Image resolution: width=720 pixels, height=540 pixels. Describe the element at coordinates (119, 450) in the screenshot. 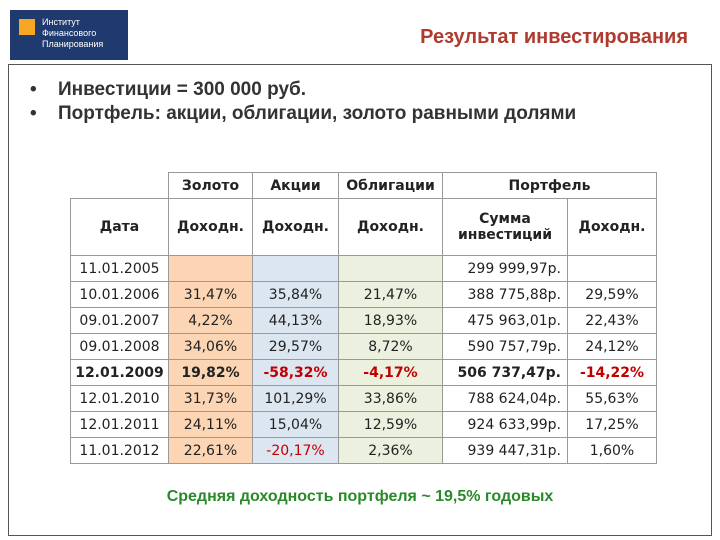

I see `table-cell: 11.01.2012` at that location.